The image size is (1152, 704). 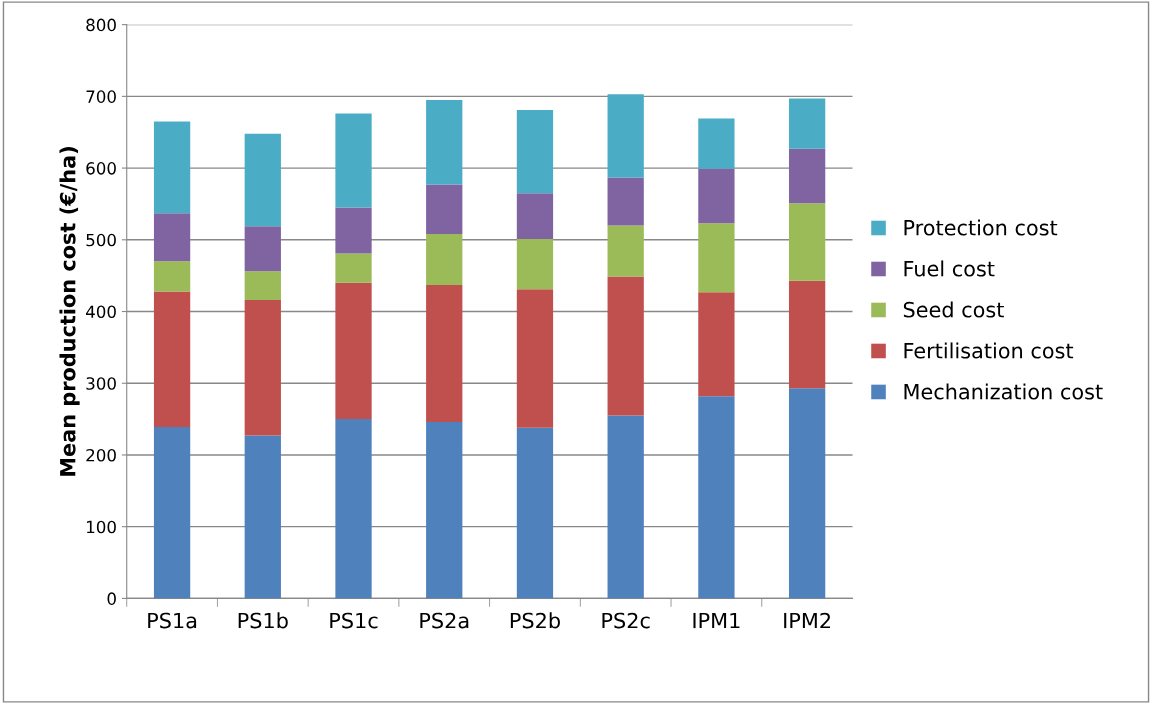 What do you see at coordinates (101, 312) in the screenshot?
I see `y-tick-label: 400` at bounding box center [101, 312].